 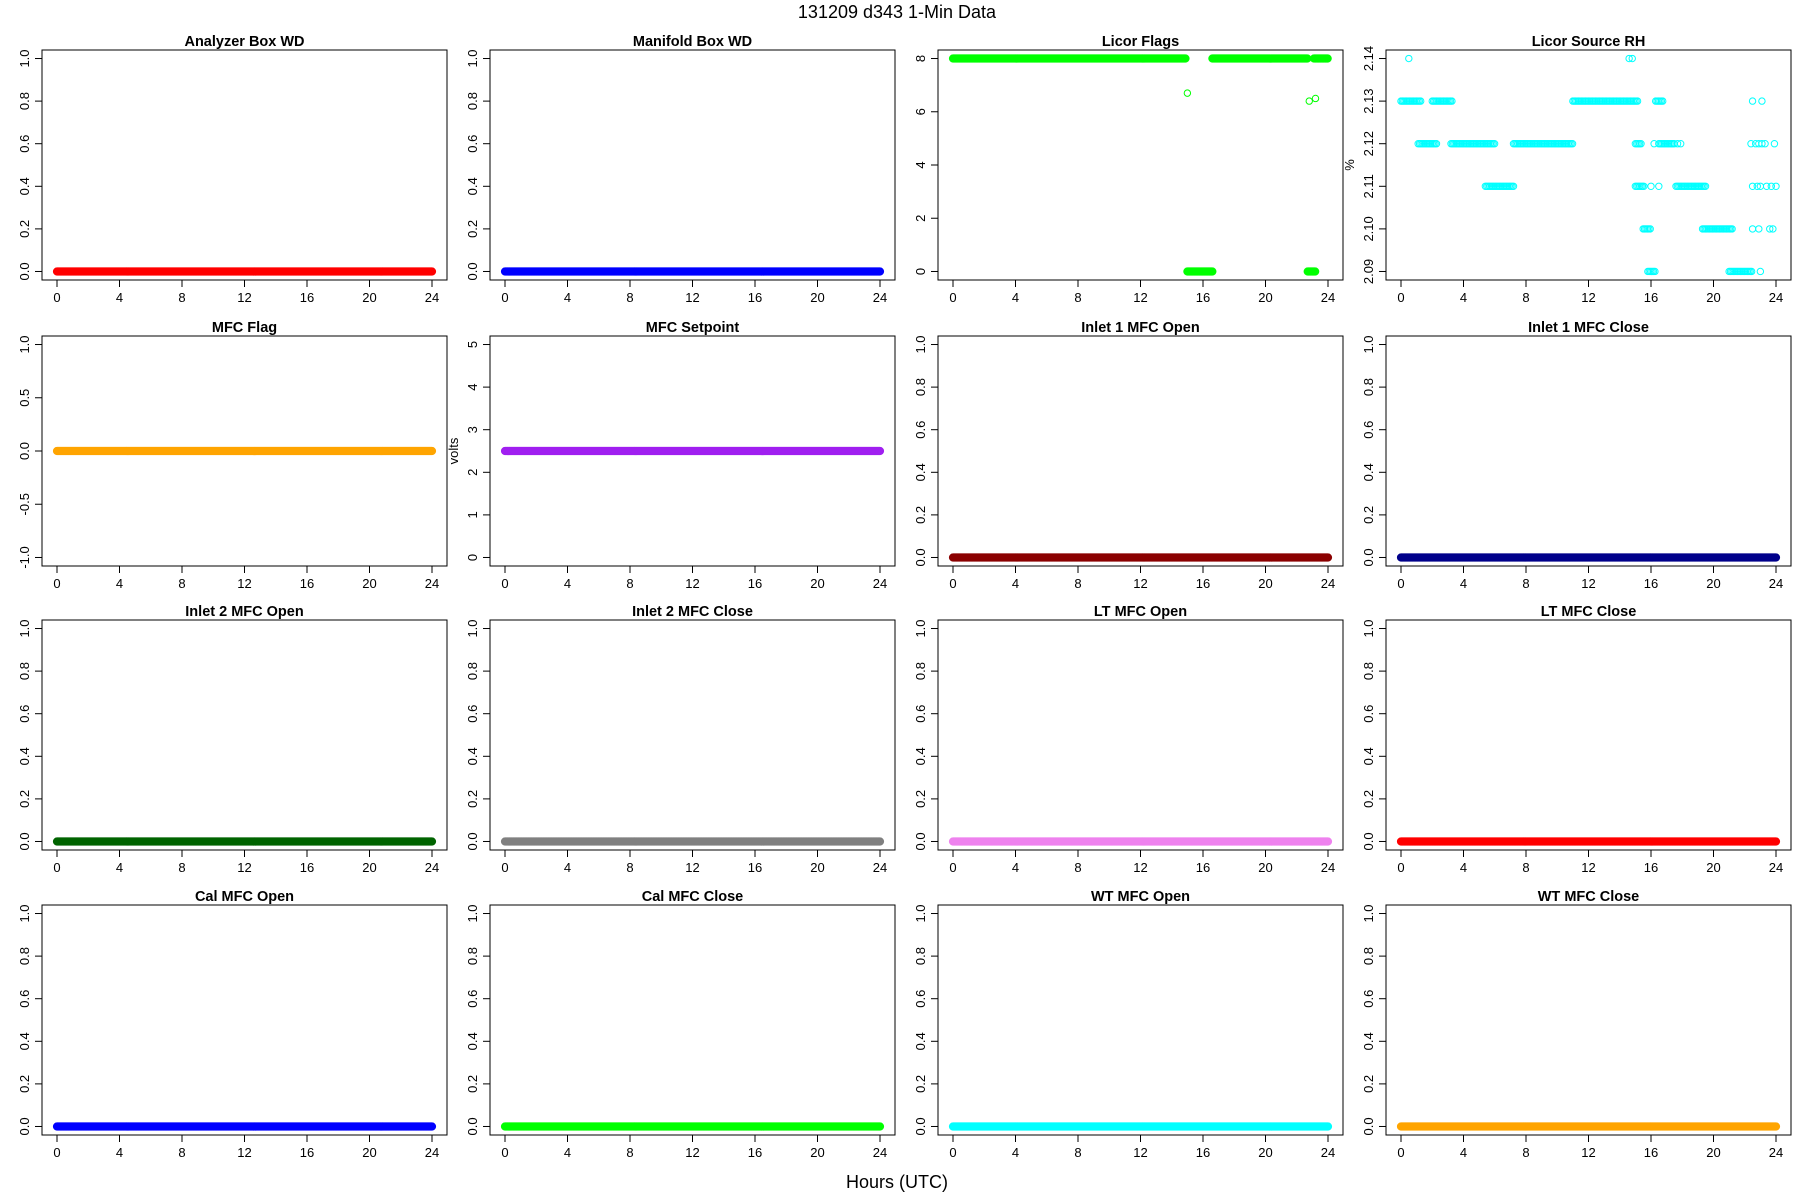 I want to click on y-tick-label: -1.0, so click(x=24, y=557).